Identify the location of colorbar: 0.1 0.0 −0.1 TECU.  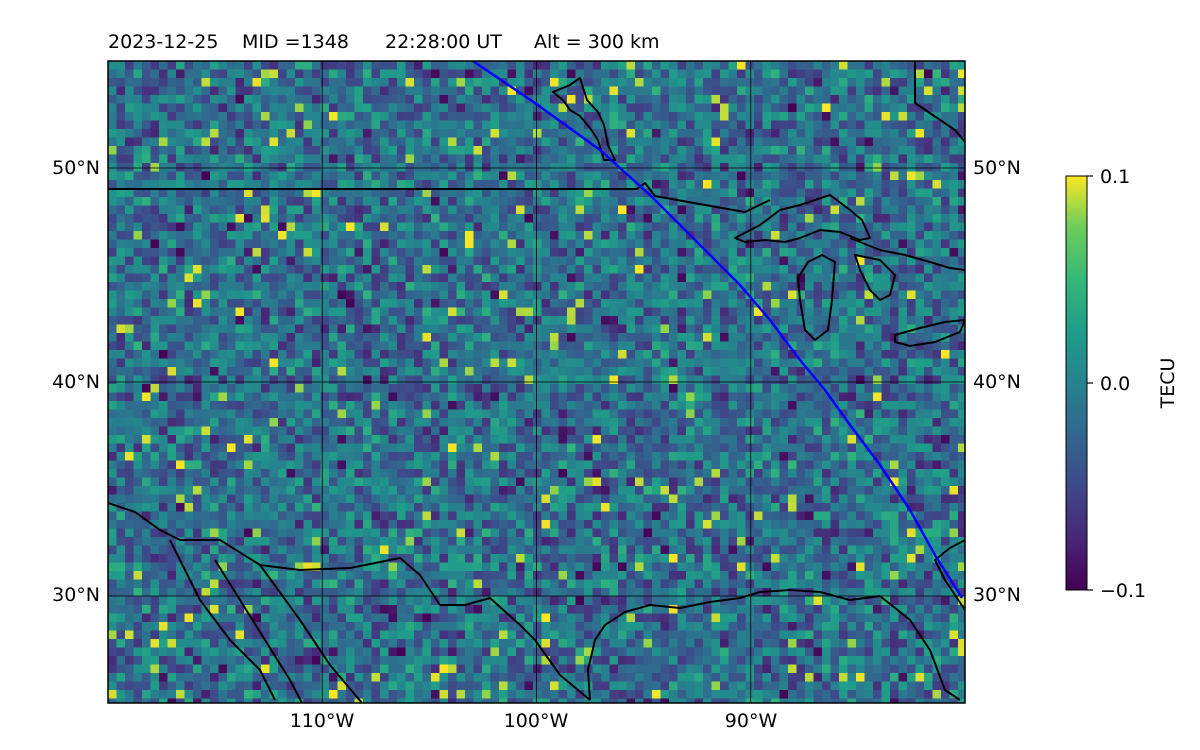
(1122, 384).